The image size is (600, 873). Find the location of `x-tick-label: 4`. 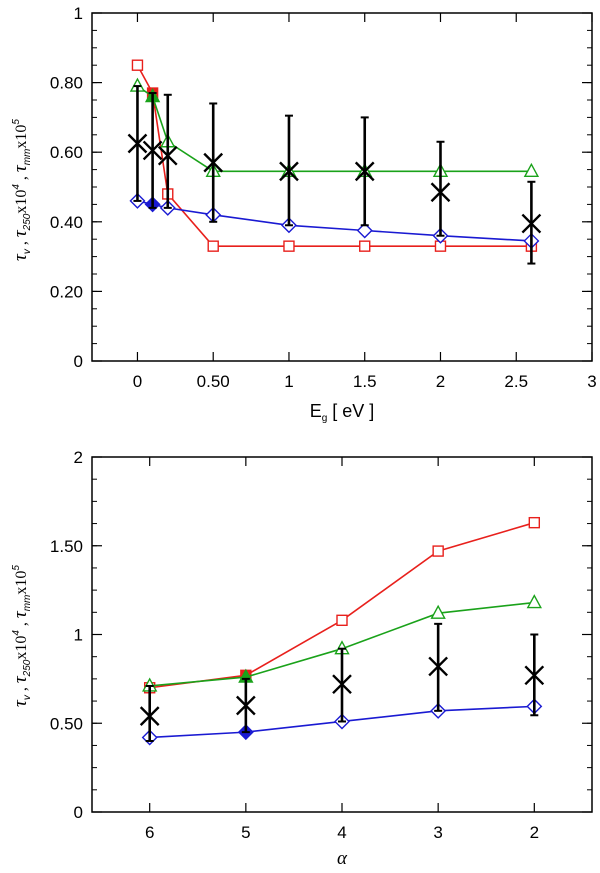

x-tick-label: 4 is located at coordinates (341, 832).